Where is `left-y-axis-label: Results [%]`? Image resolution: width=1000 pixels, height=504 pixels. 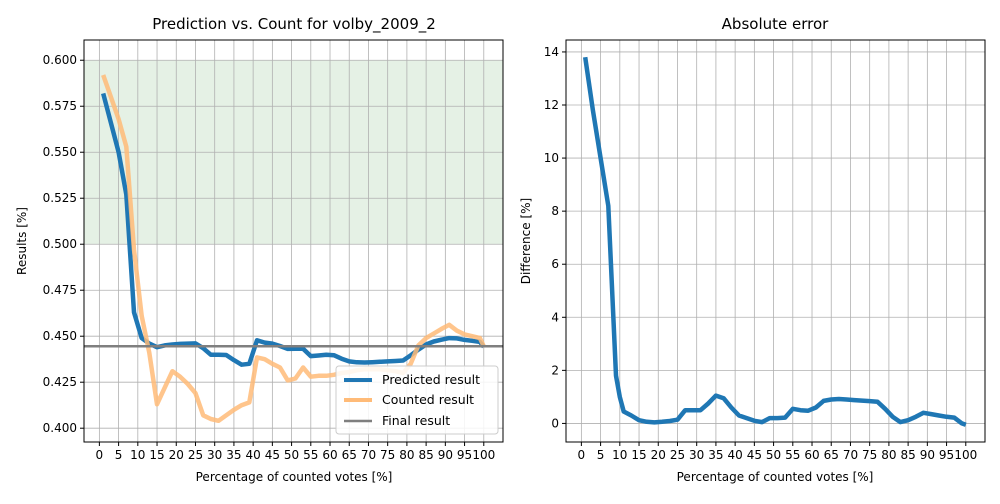
left-y-axis-label: Results [%] is located at coordinates (22, 241).